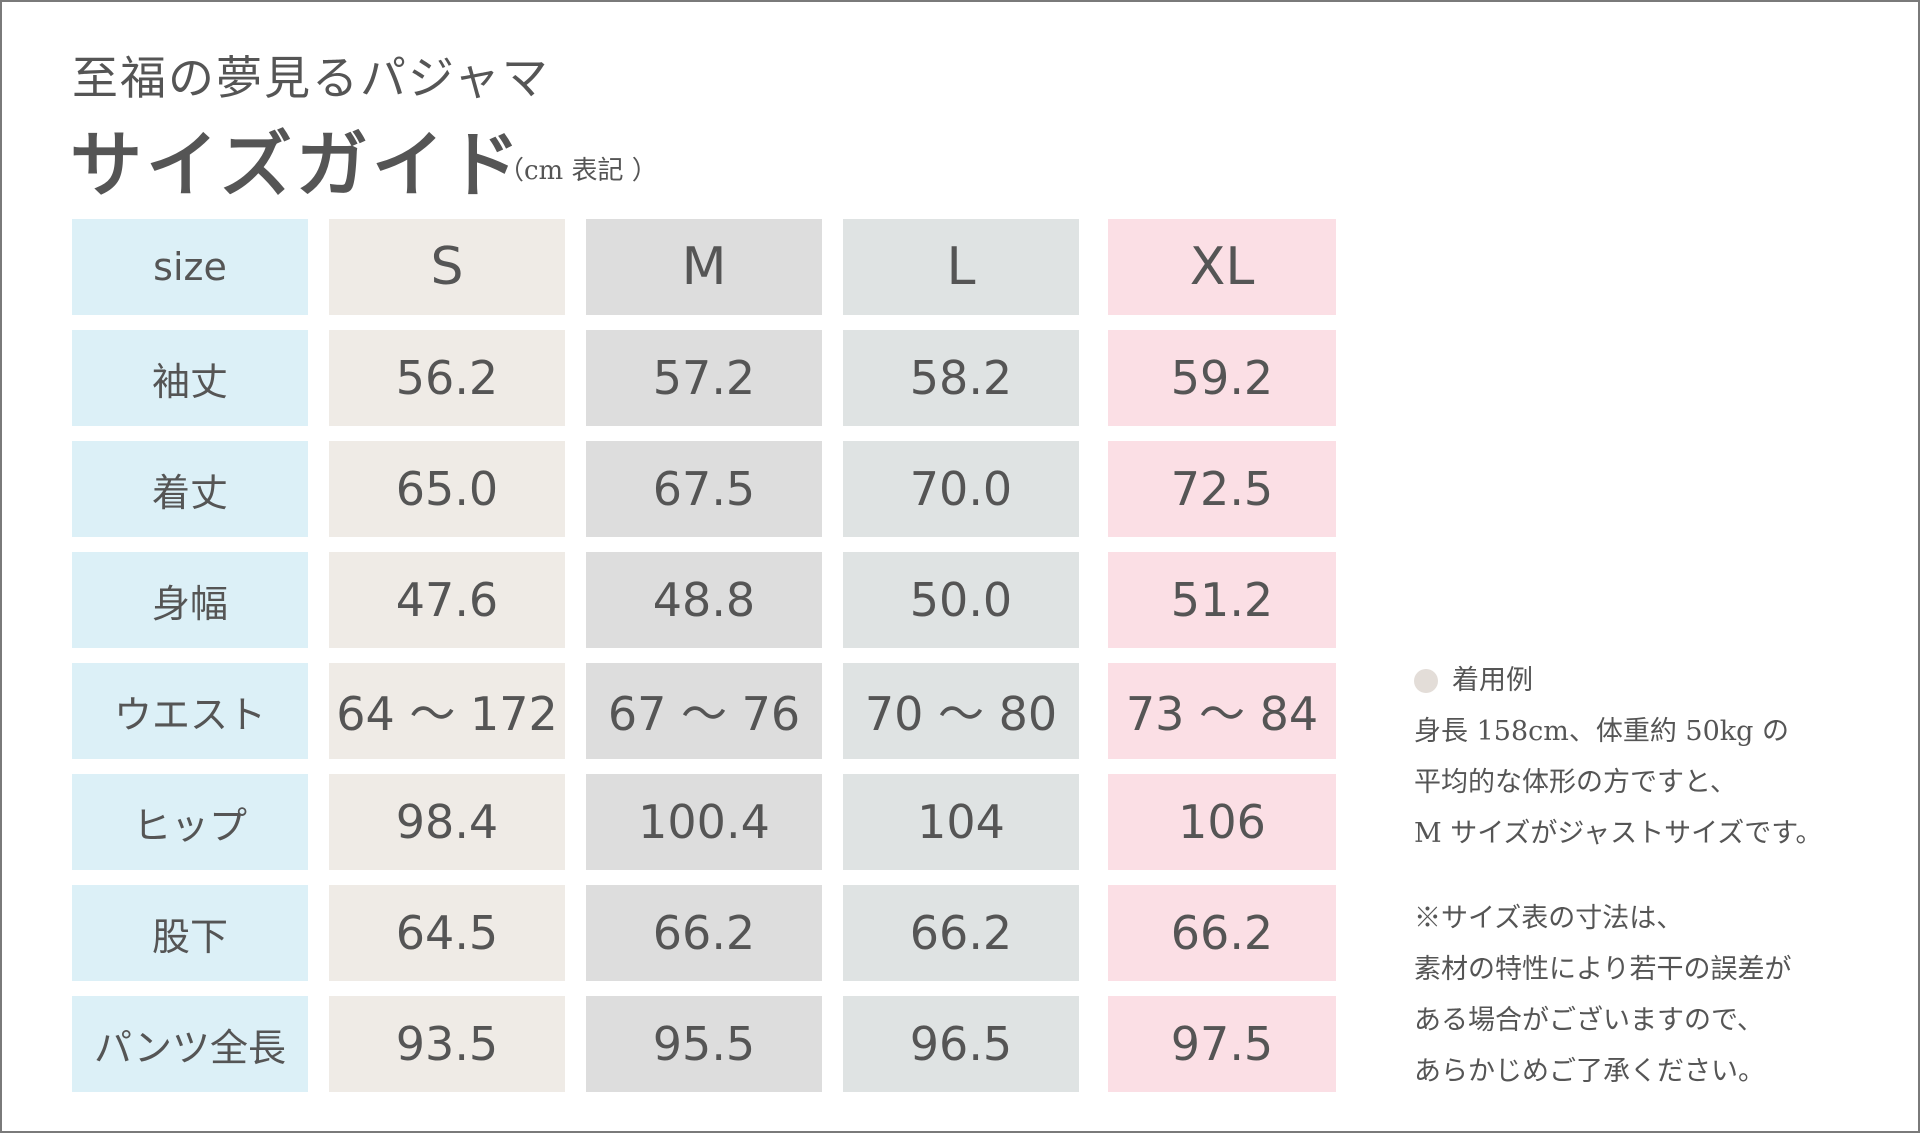  What do you see at coordinates (1618, 833) in the screenshot?
I see `example-line: M サイズがジャストサイズです。` at bounding box center [1618, 833].